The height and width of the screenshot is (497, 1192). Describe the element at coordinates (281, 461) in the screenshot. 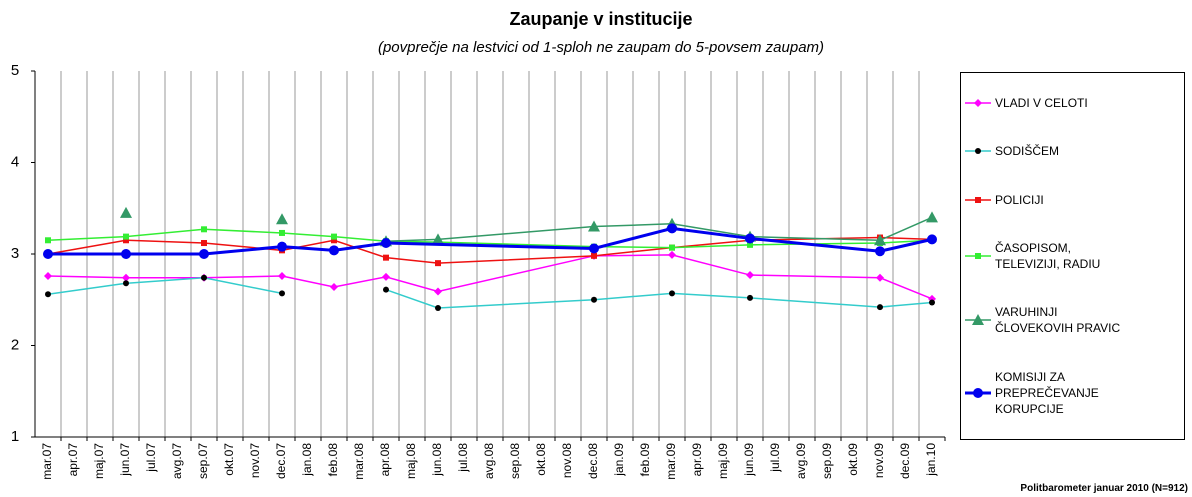

I see `x-tick-label: dec.07` at that location.